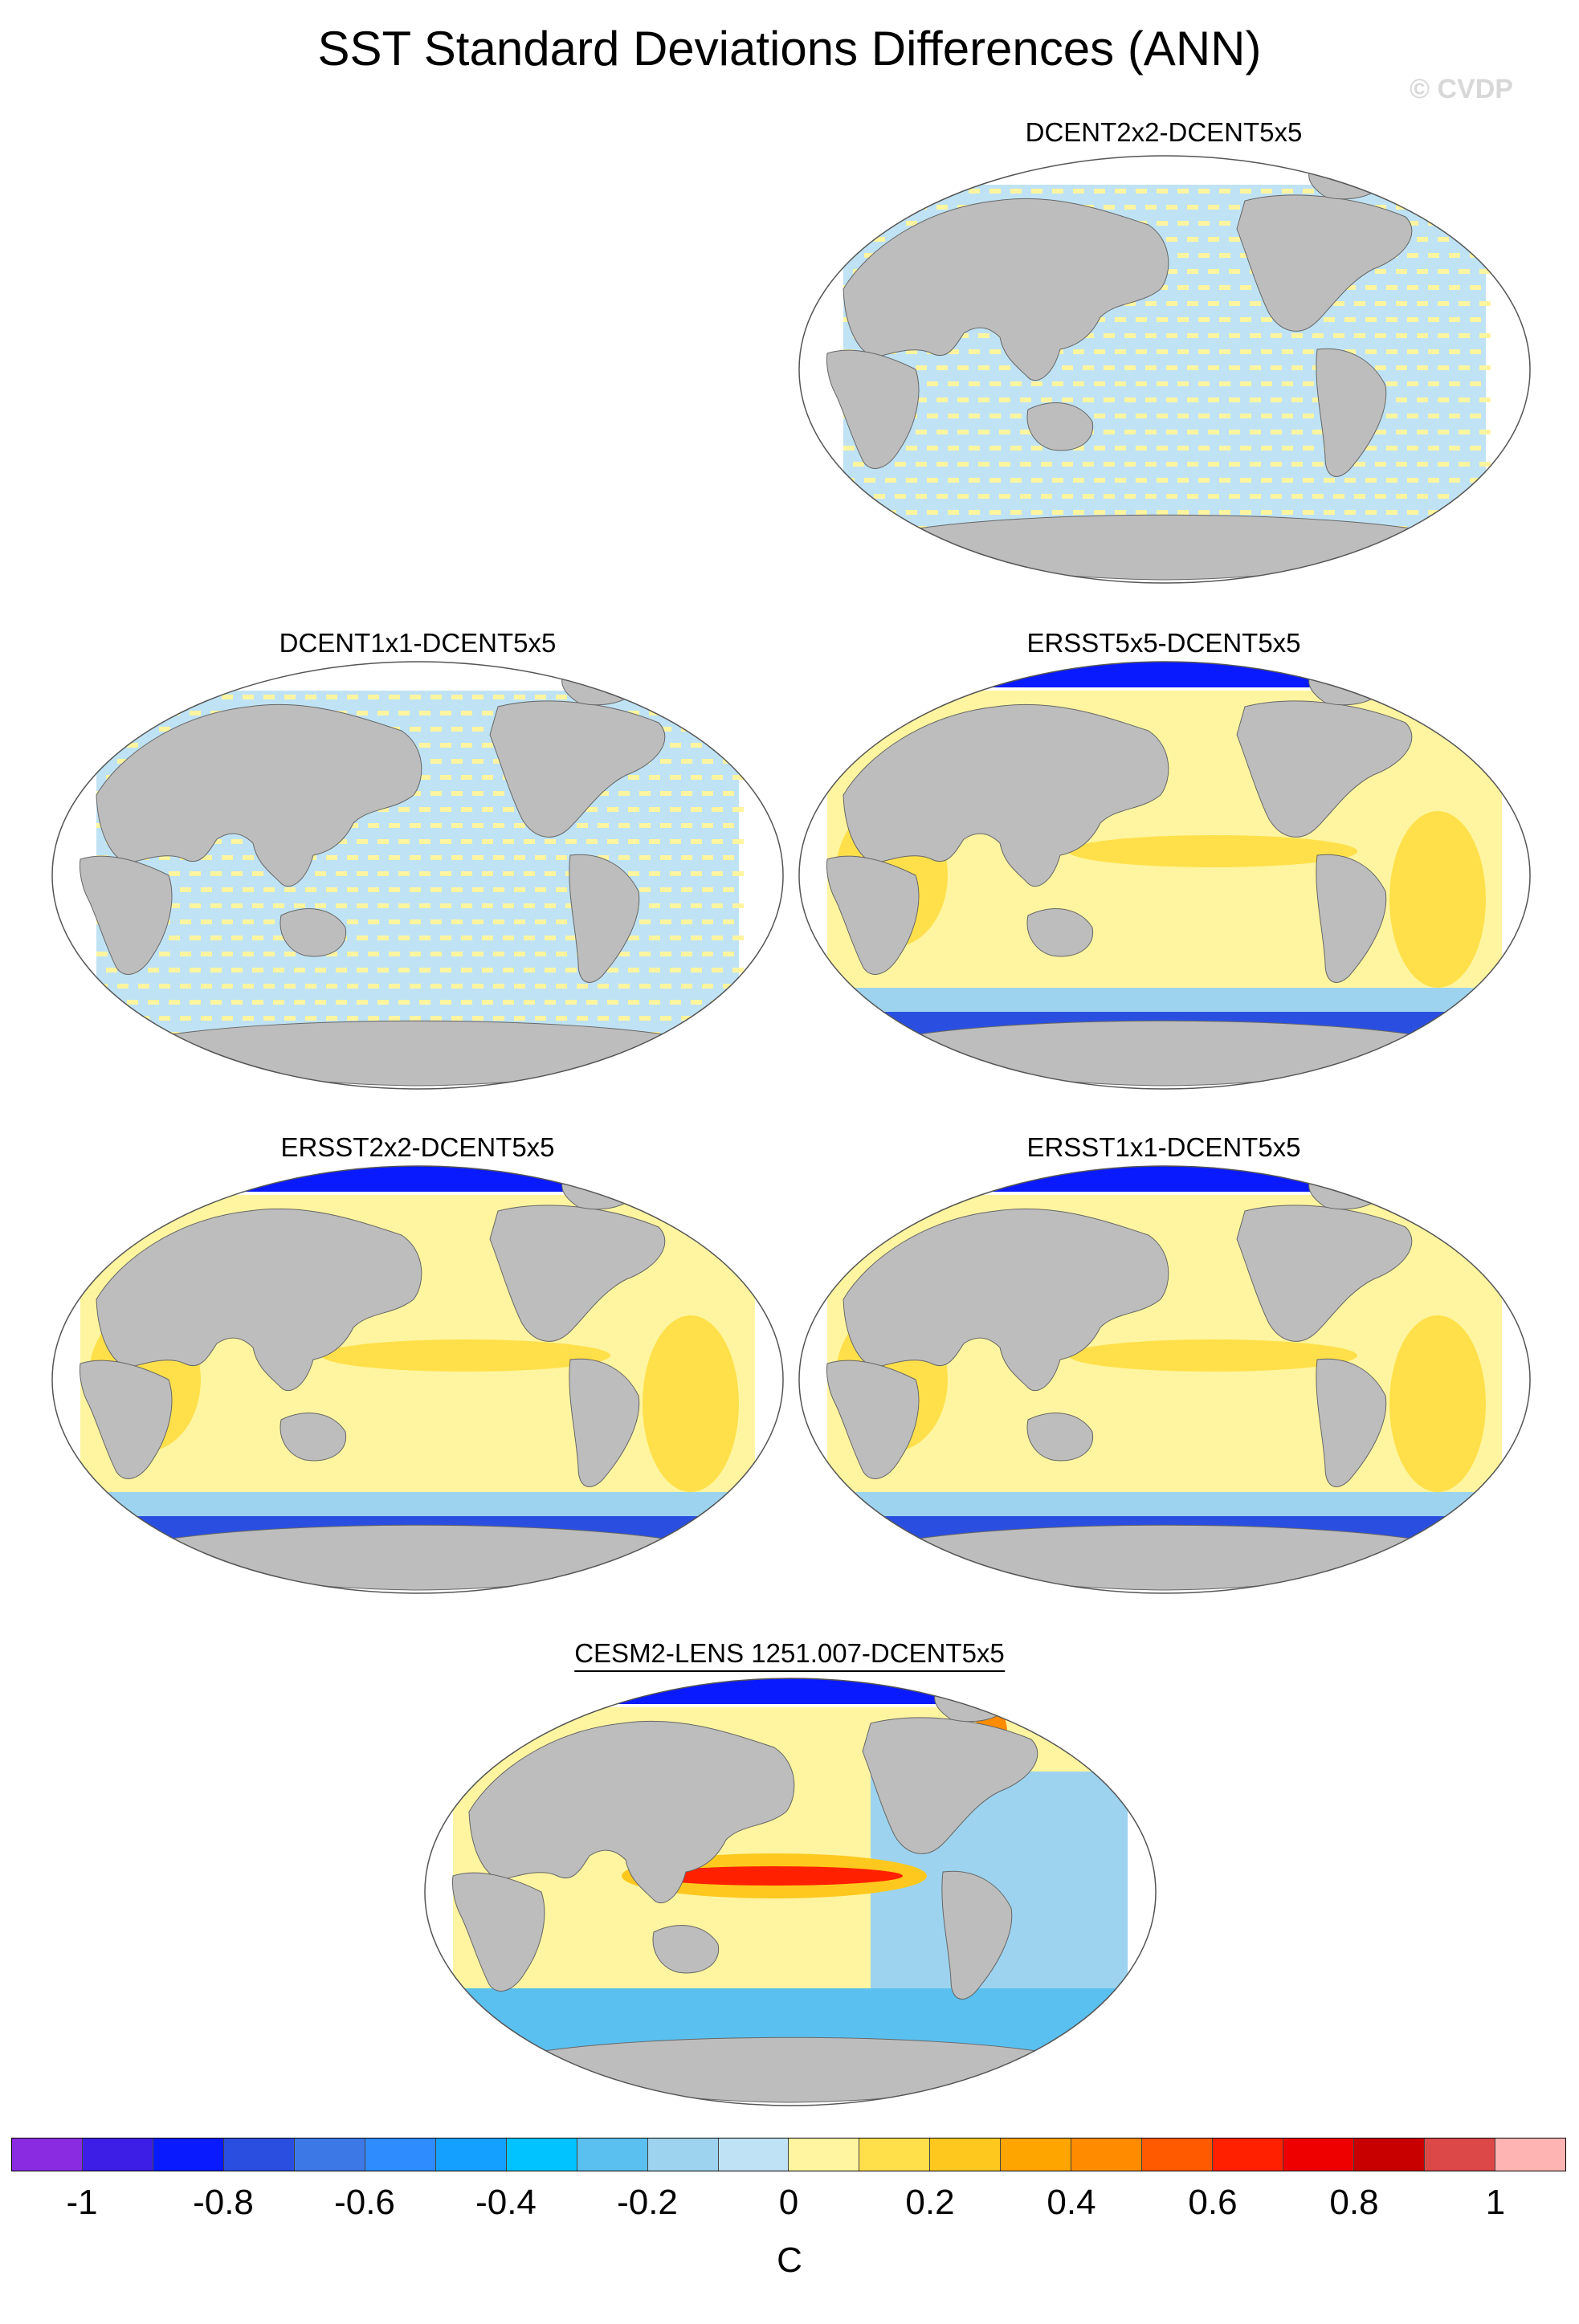 This screenshot has width=1579, height=2324. What do you see at coordinates (1163, 643) in the screenshot?
I see `panel-title-ersst5x5: ERSST5x5-DCENT5x5` at bounding box center [1163, 643].